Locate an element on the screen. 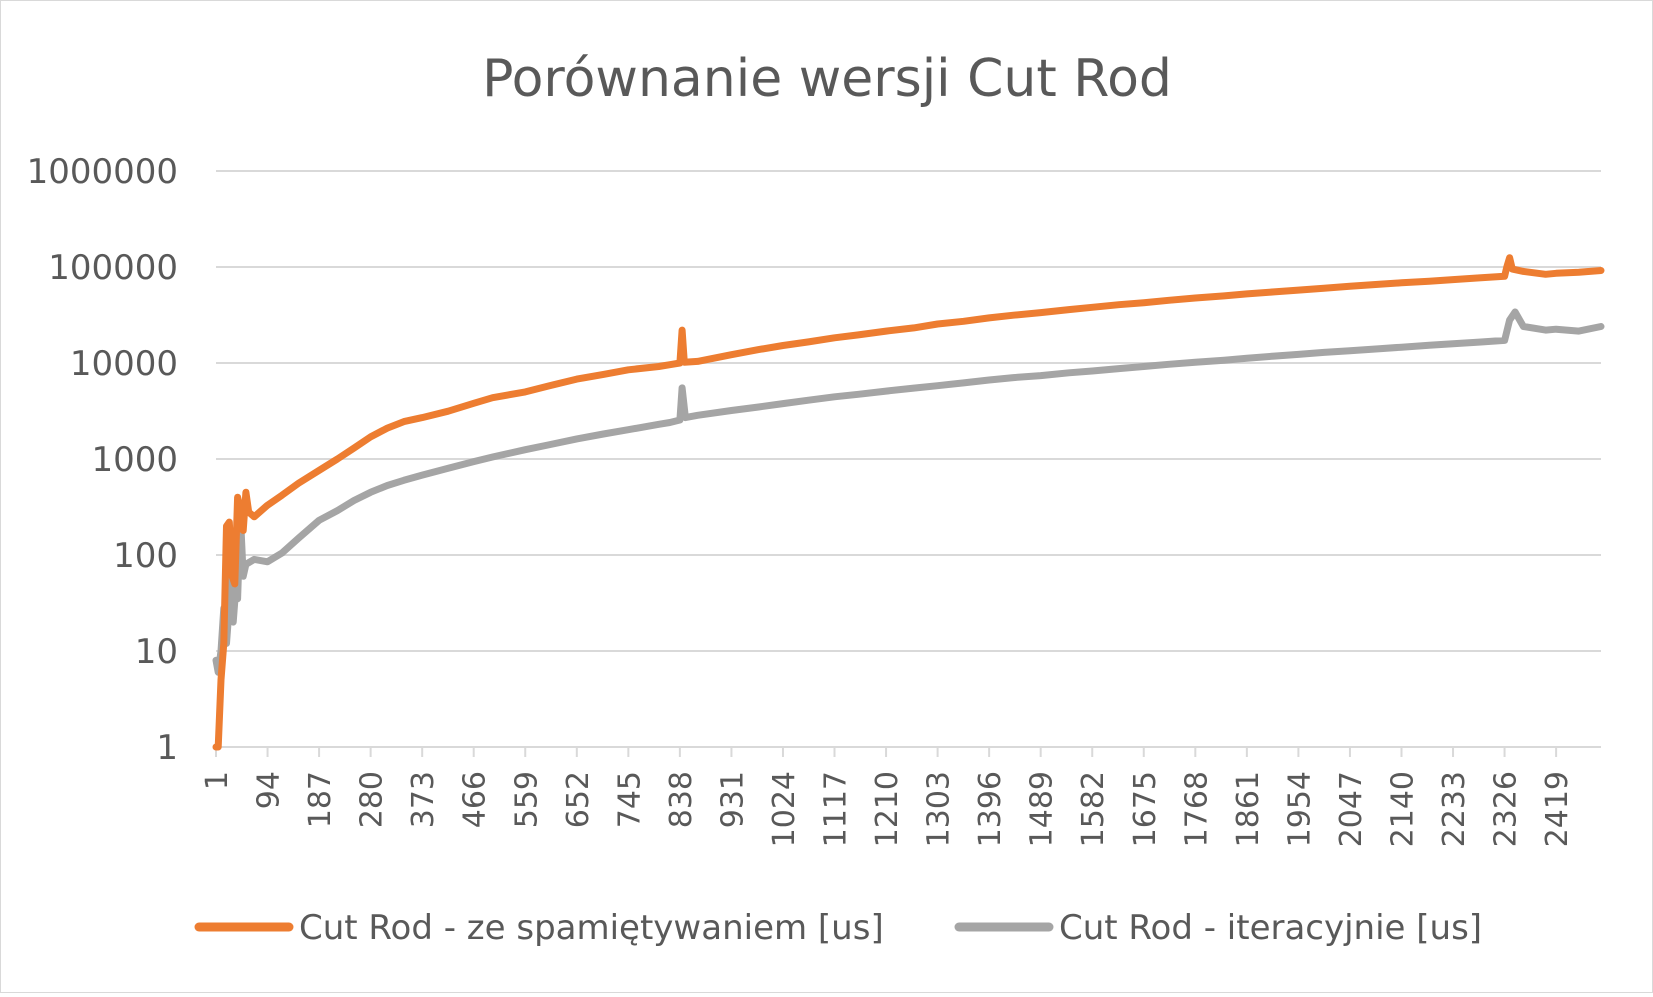  x-tick-label: 2419 is located at coordinates (1557, 809).